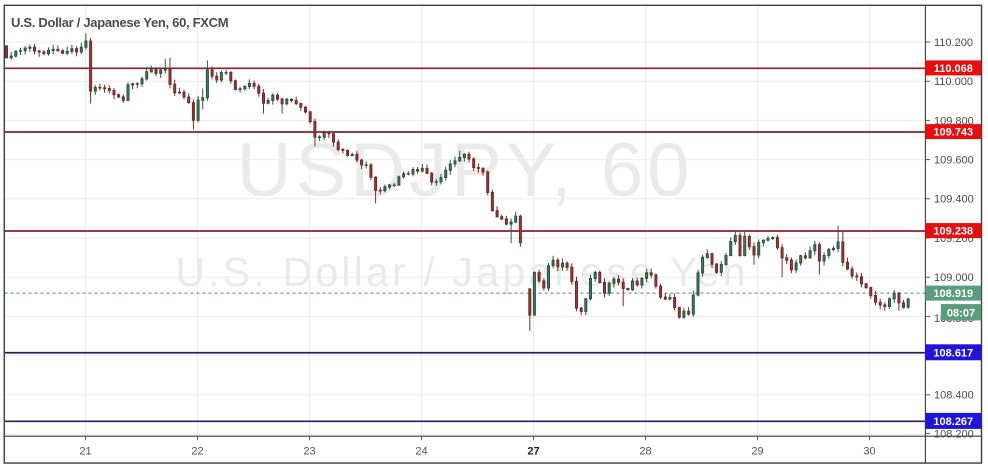 This screenshot has height=473, width=988. Describe the element at coordinates (953, 82) in the screenshot. I see `svg-text: 110.000` at that location.